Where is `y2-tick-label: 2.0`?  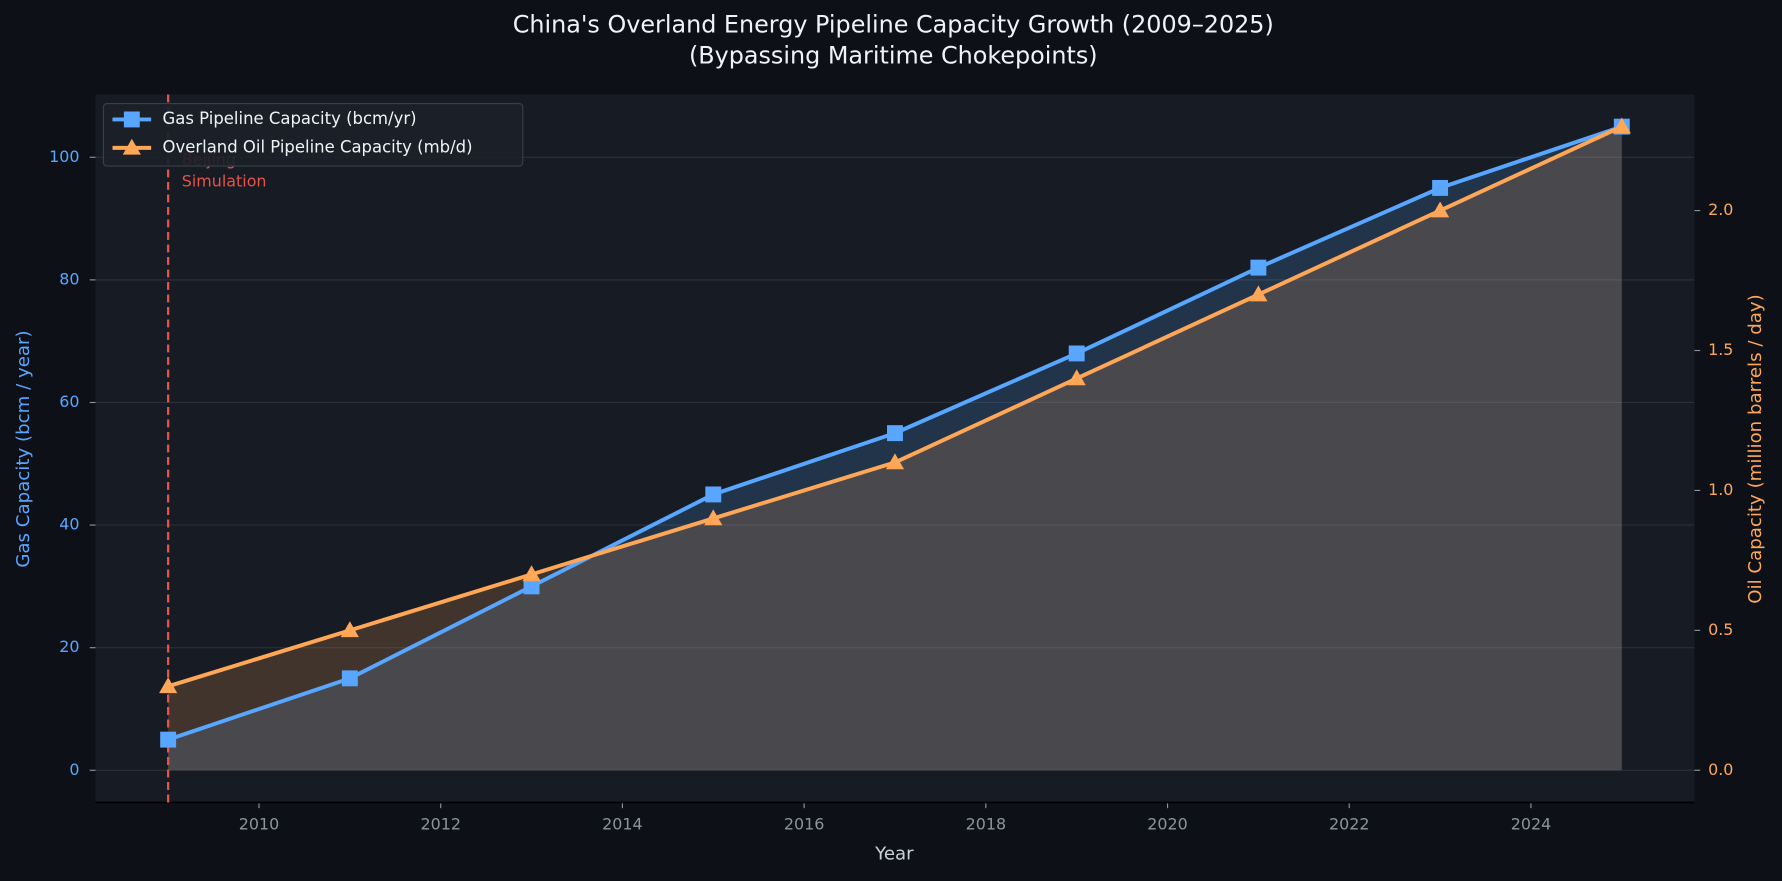
y2-tick-label: 2.0 is located at coordinates (1720, 209).